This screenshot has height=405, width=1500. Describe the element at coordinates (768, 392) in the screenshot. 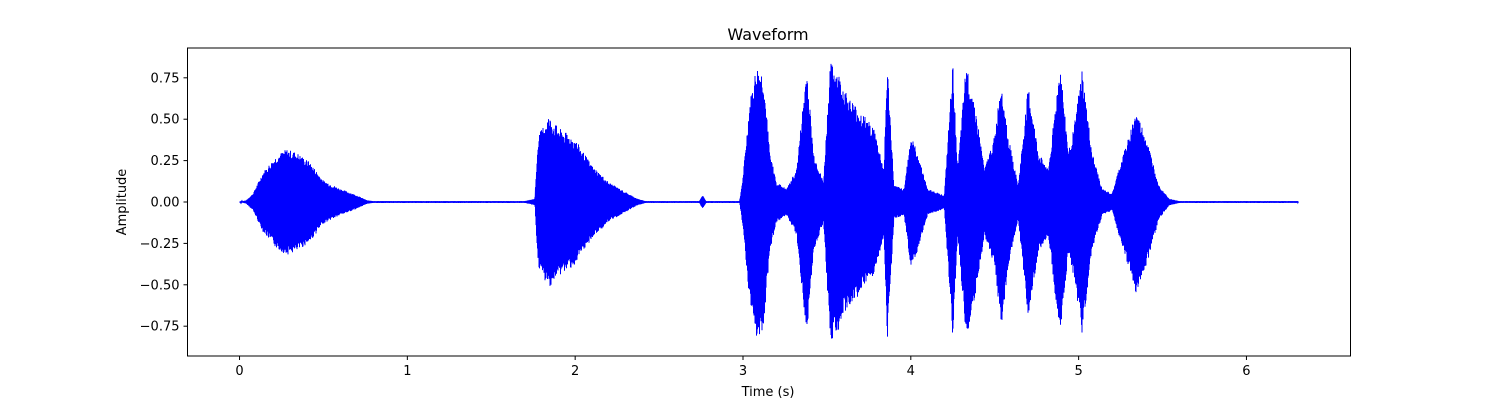

I see `x-axis-label: Time (s)` at that location.